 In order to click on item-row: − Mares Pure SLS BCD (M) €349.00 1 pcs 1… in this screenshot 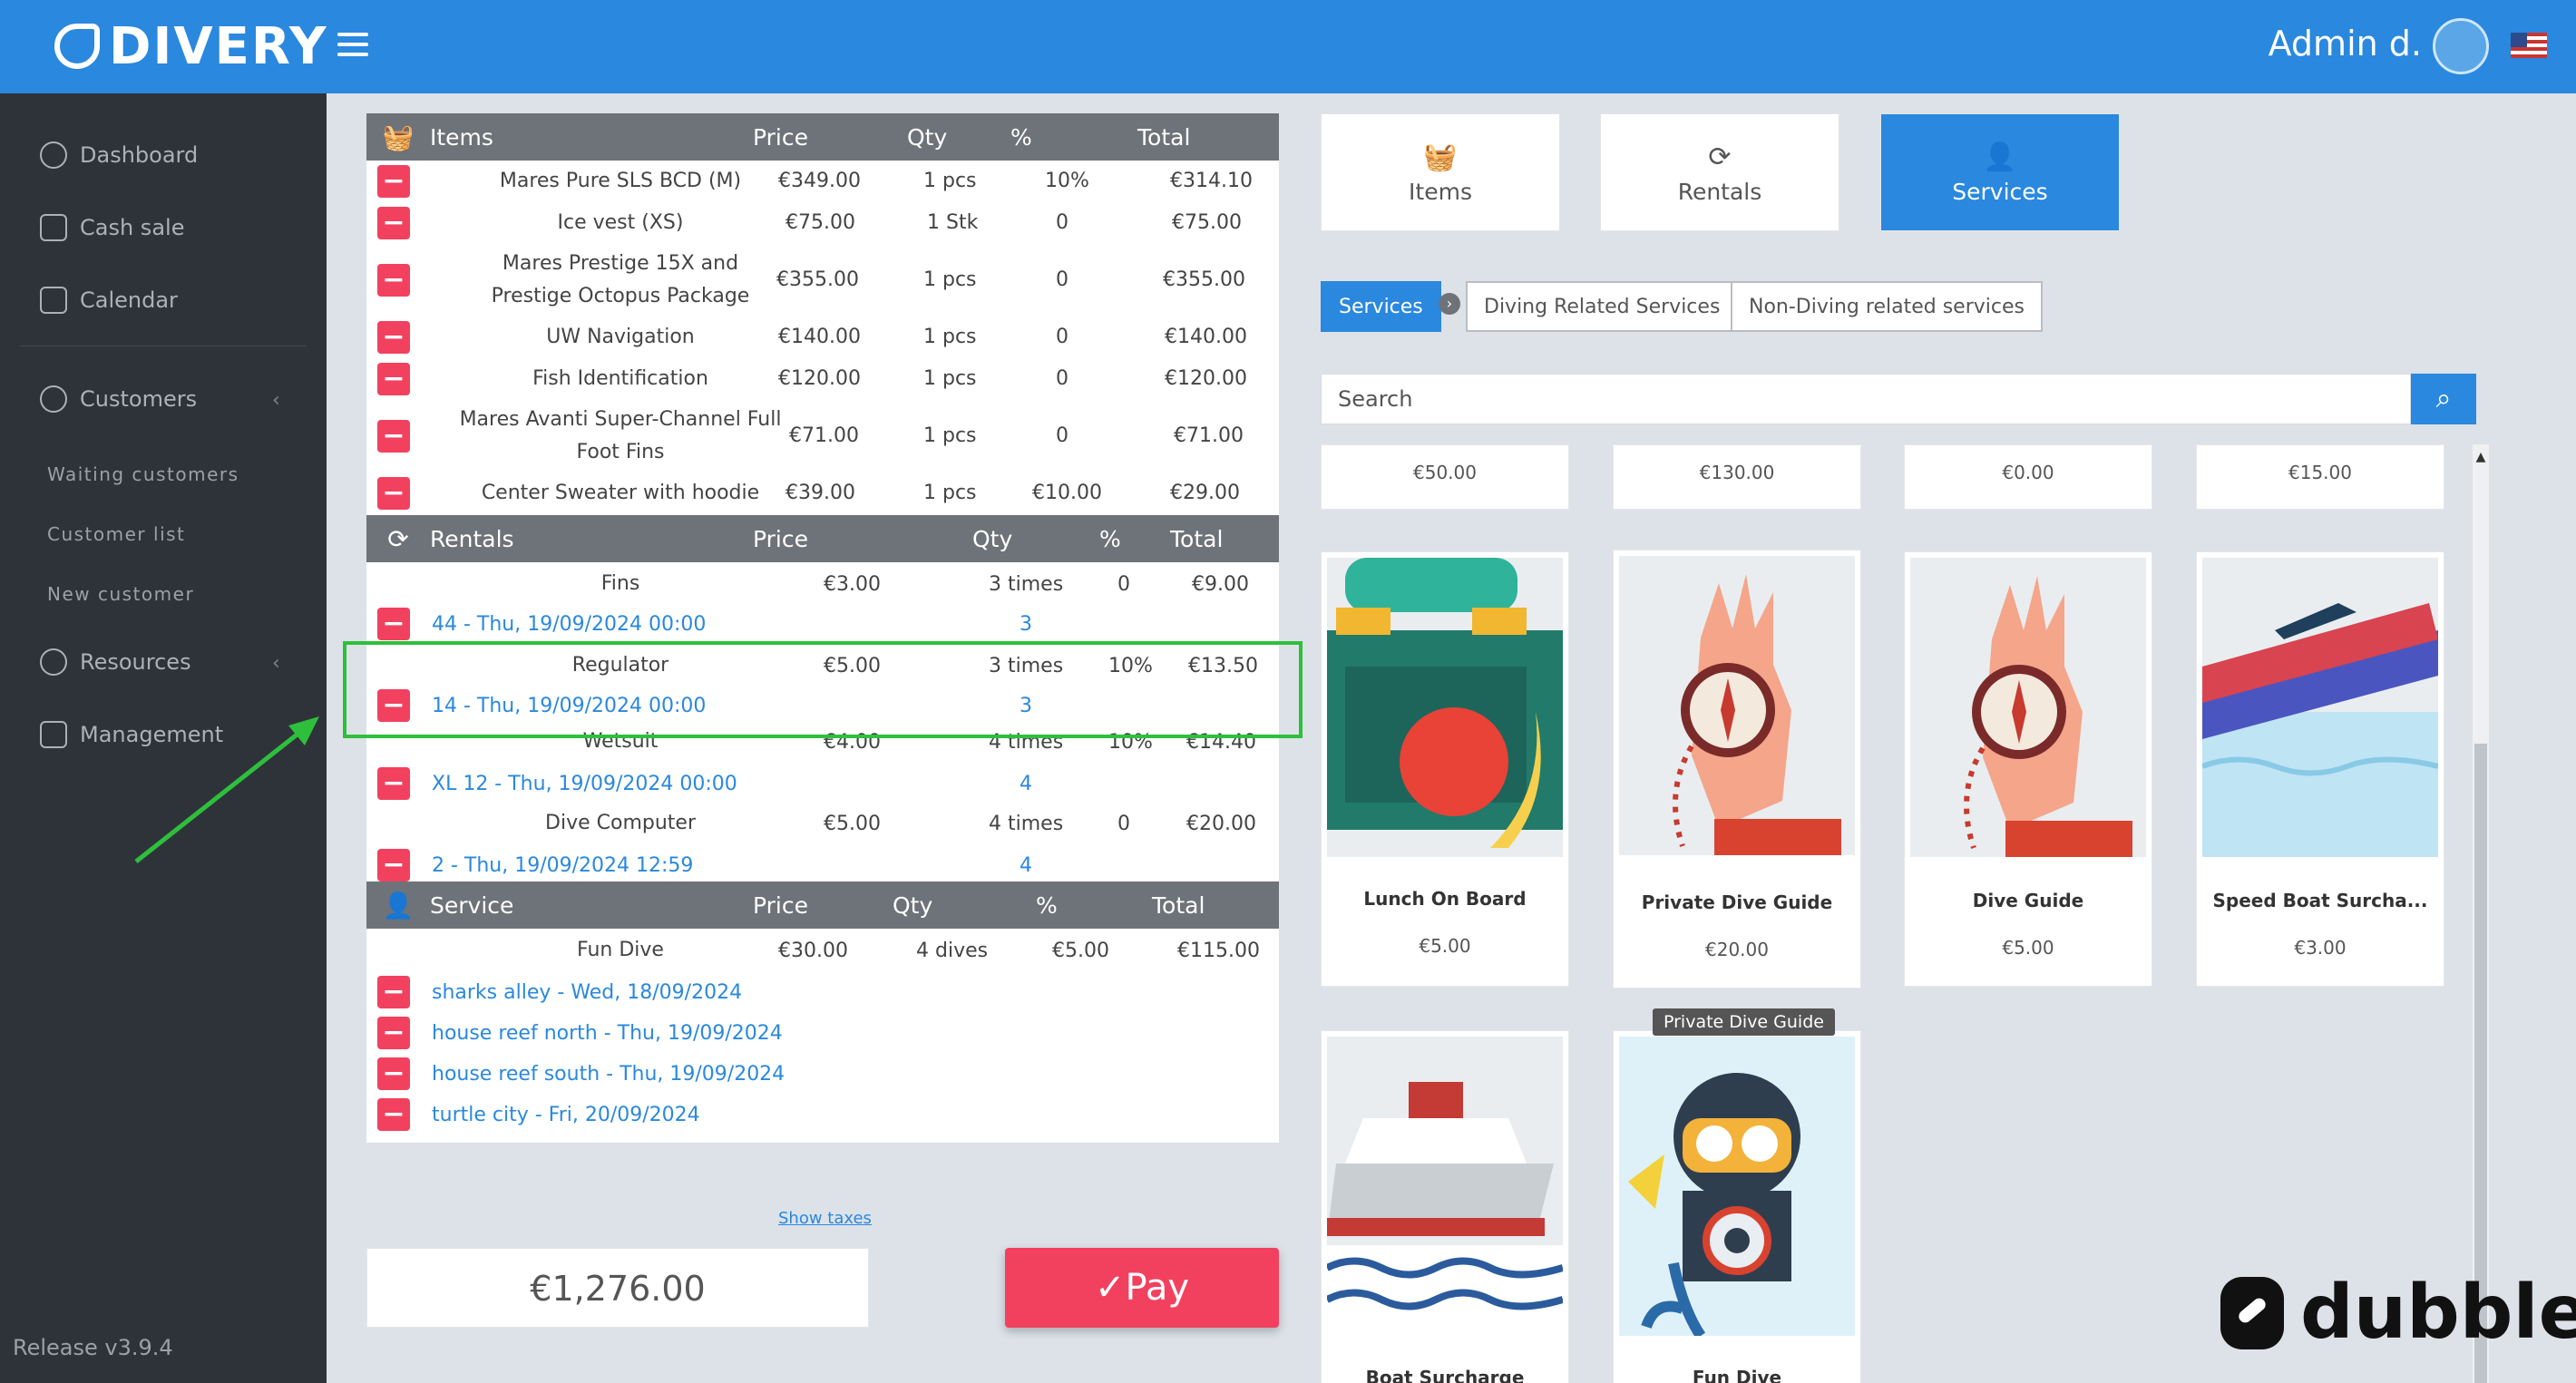, I will do `click(822, 181)`.